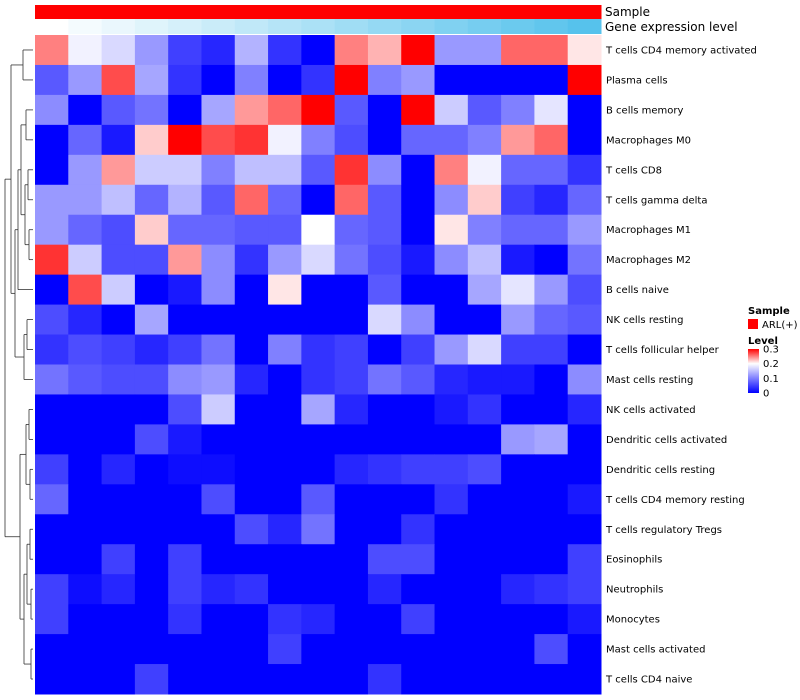 The height and width of the screenshot is (700, 800). Describe the element at coordinates (763, 341) in the screenshot. I see `legend-level-title: Level` at that location.